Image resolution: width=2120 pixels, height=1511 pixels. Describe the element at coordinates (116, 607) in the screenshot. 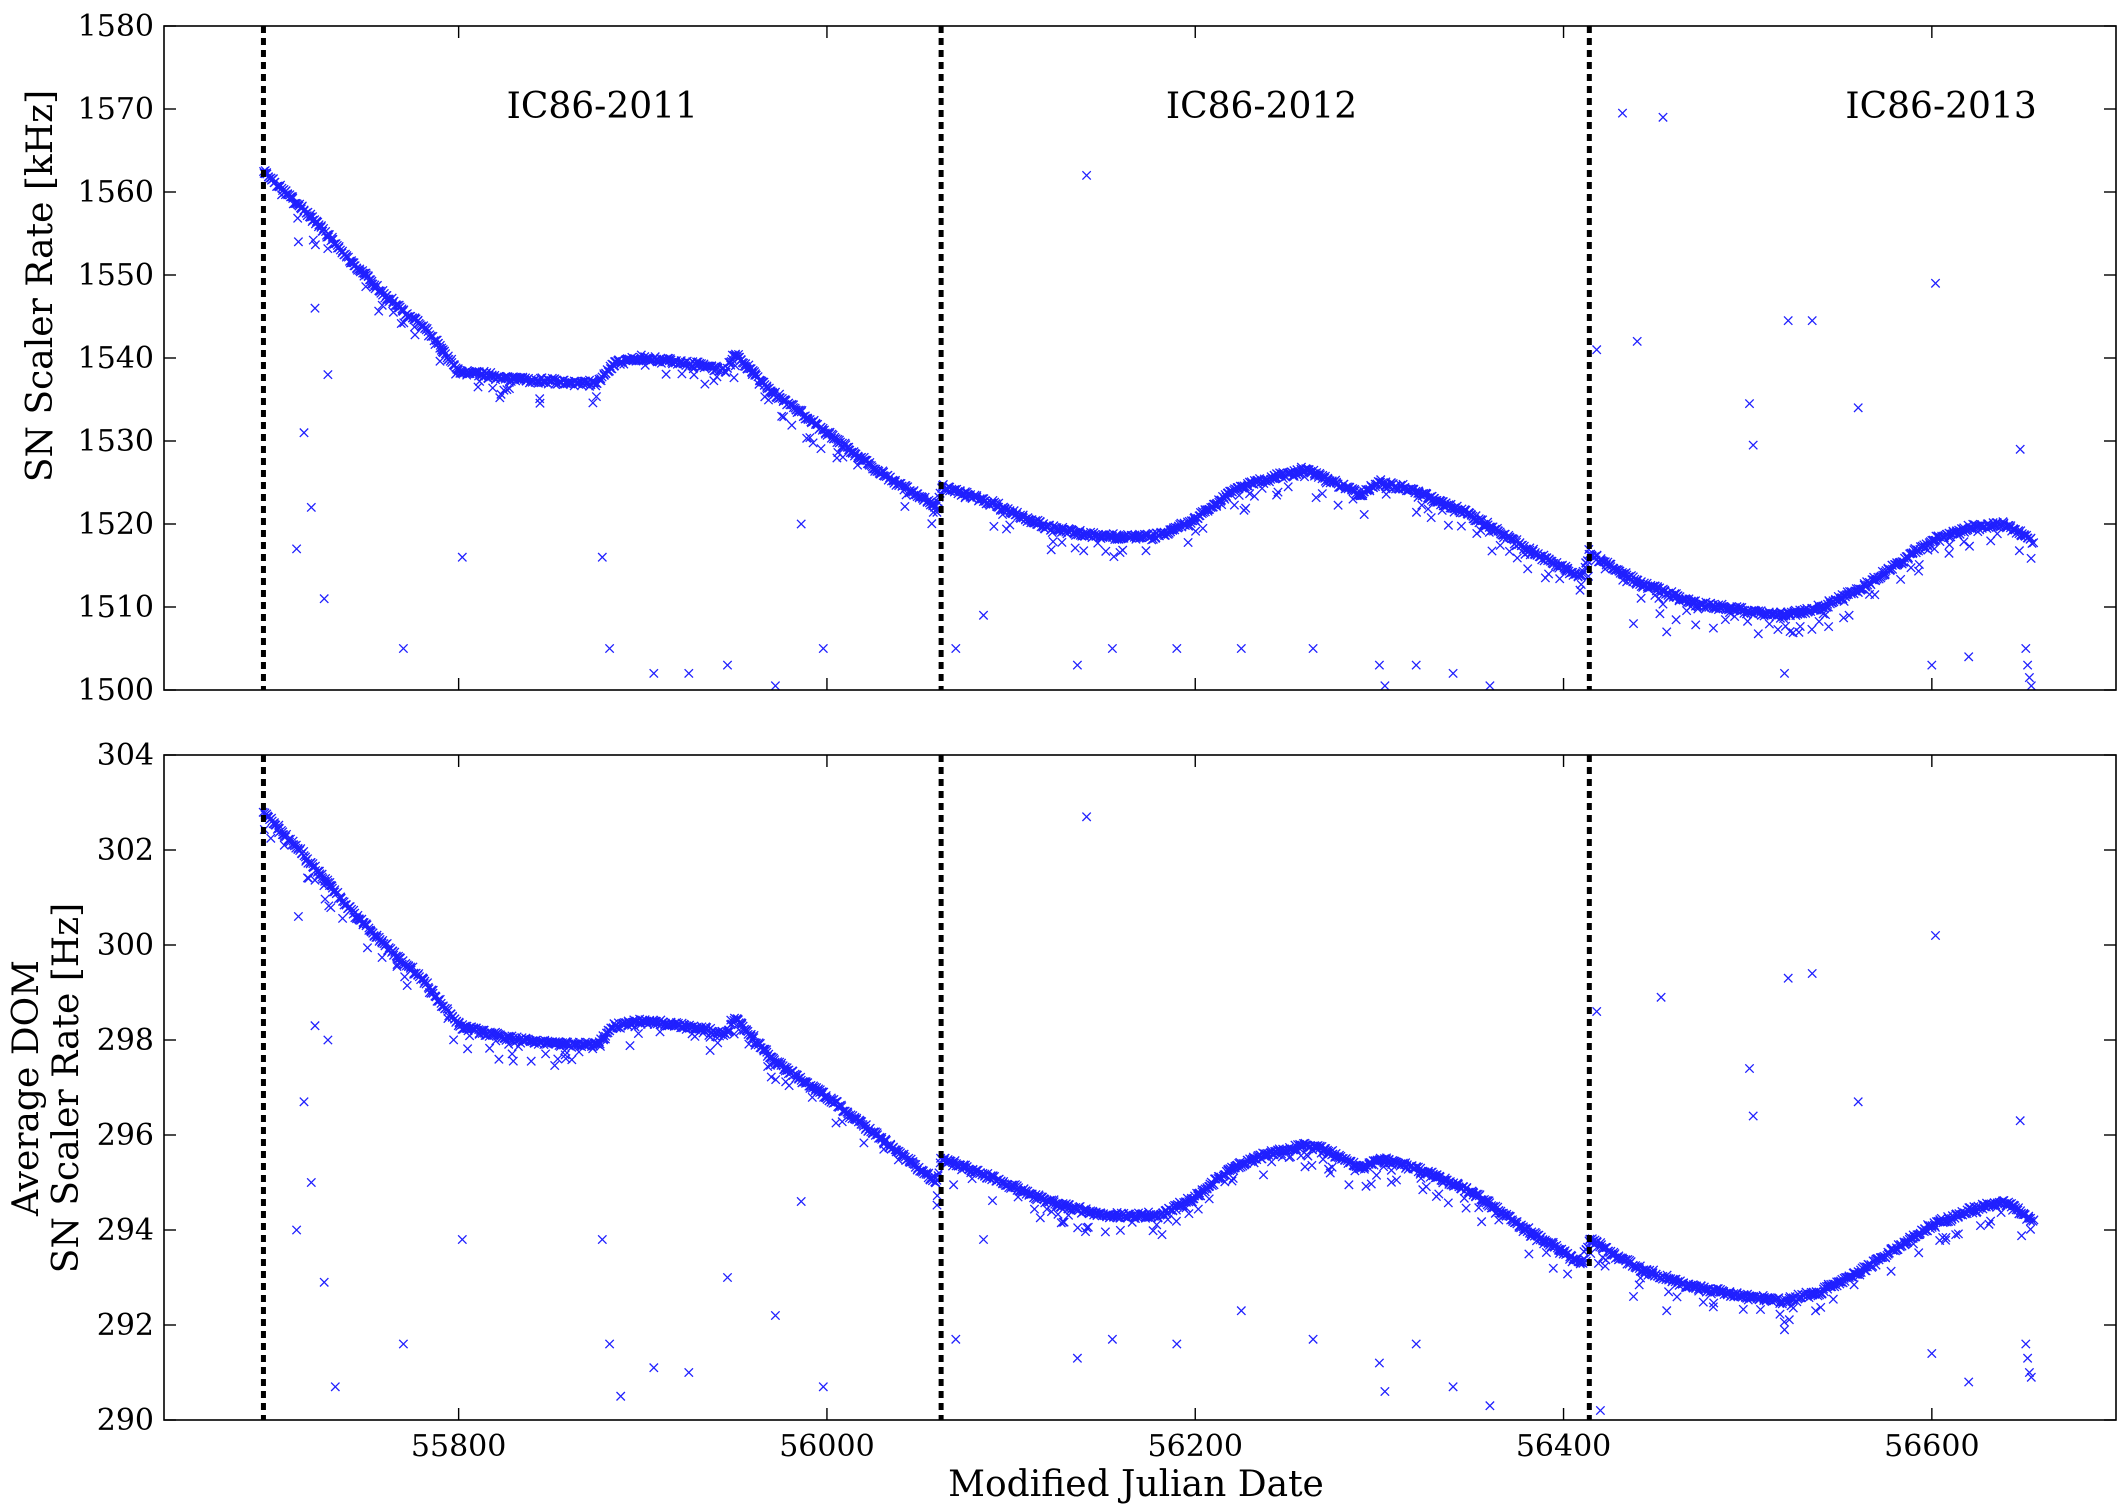

I see `y-tick-label: 1510` at that location.